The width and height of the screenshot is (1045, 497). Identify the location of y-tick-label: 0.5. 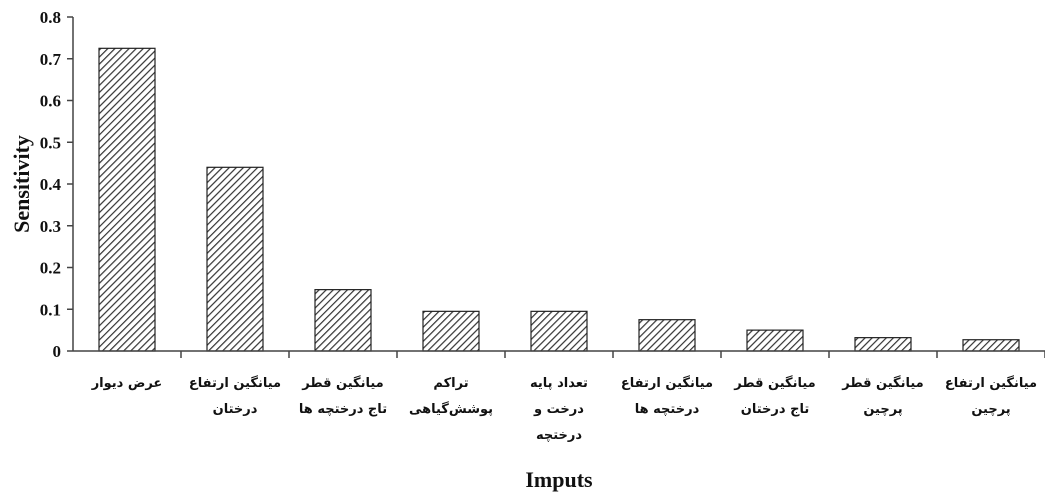
(50, 142).